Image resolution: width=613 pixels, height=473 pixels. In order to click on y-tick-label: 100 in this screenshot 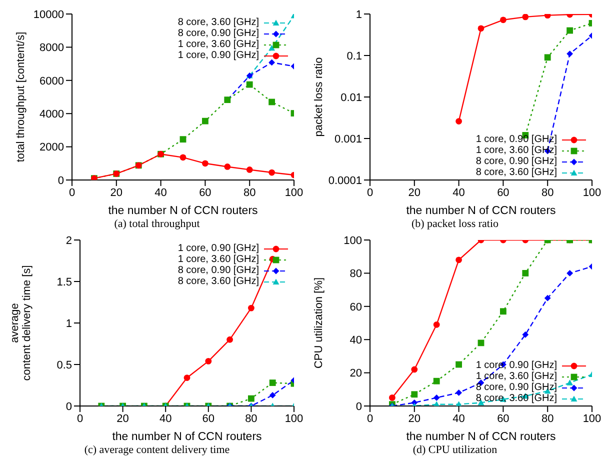, I will do `click(353, 240)`.